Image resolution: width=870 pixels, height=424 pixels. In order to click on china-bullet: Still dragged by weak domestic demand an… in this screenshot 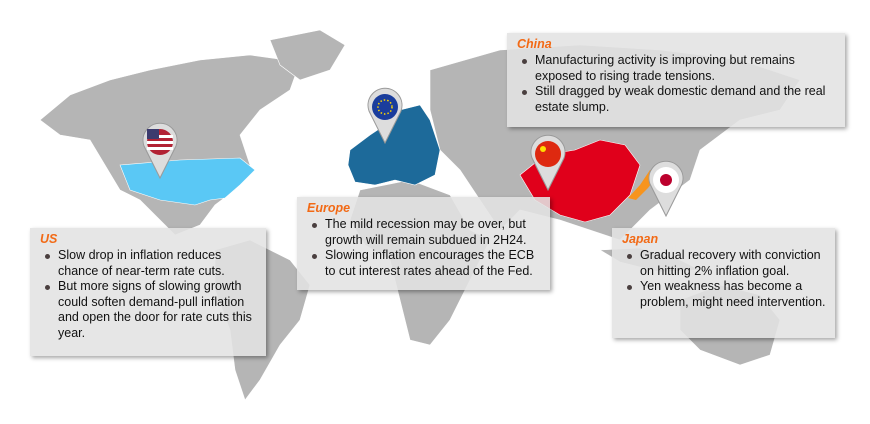, I will do `click(679, 99)`.